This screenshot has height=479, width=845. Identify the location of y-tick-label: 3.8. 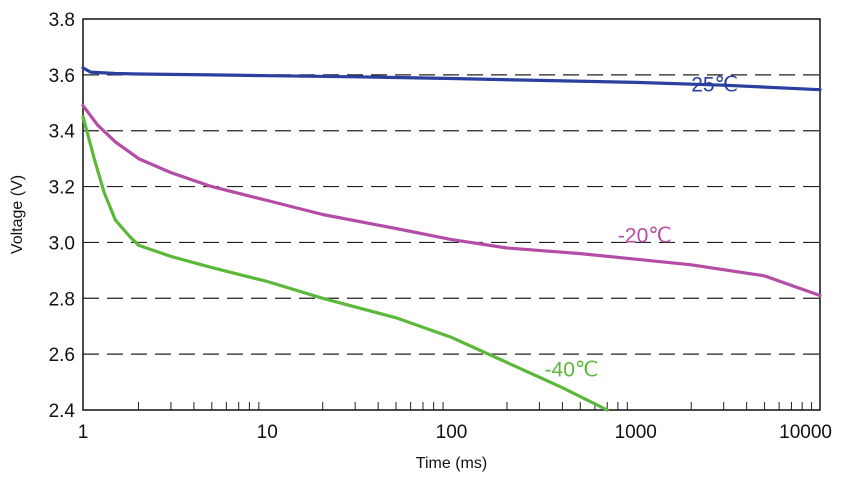
(62, 20).